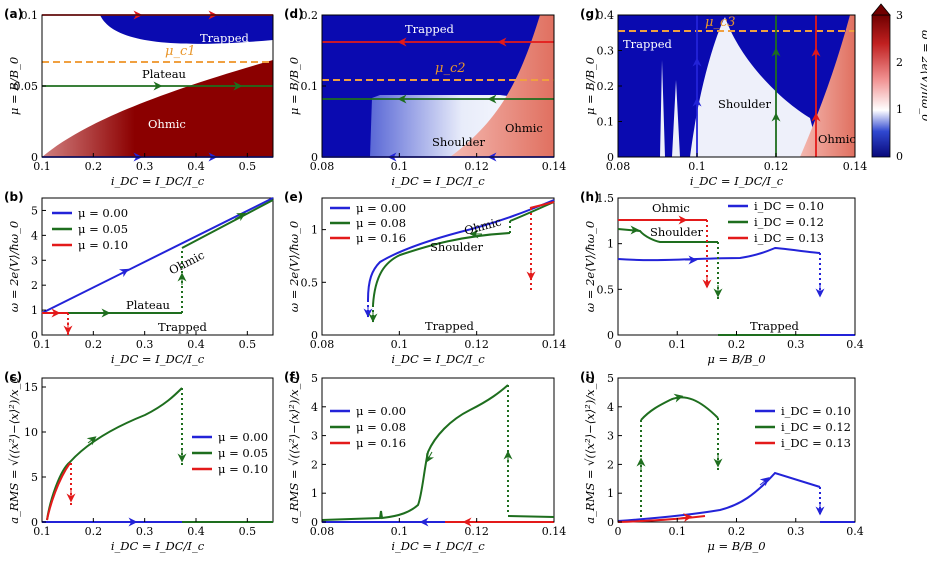  I want to click on panel-i: i_DC = 0.10 i_DC = 0.12 i_DC = 0.13, so click(736, 450).